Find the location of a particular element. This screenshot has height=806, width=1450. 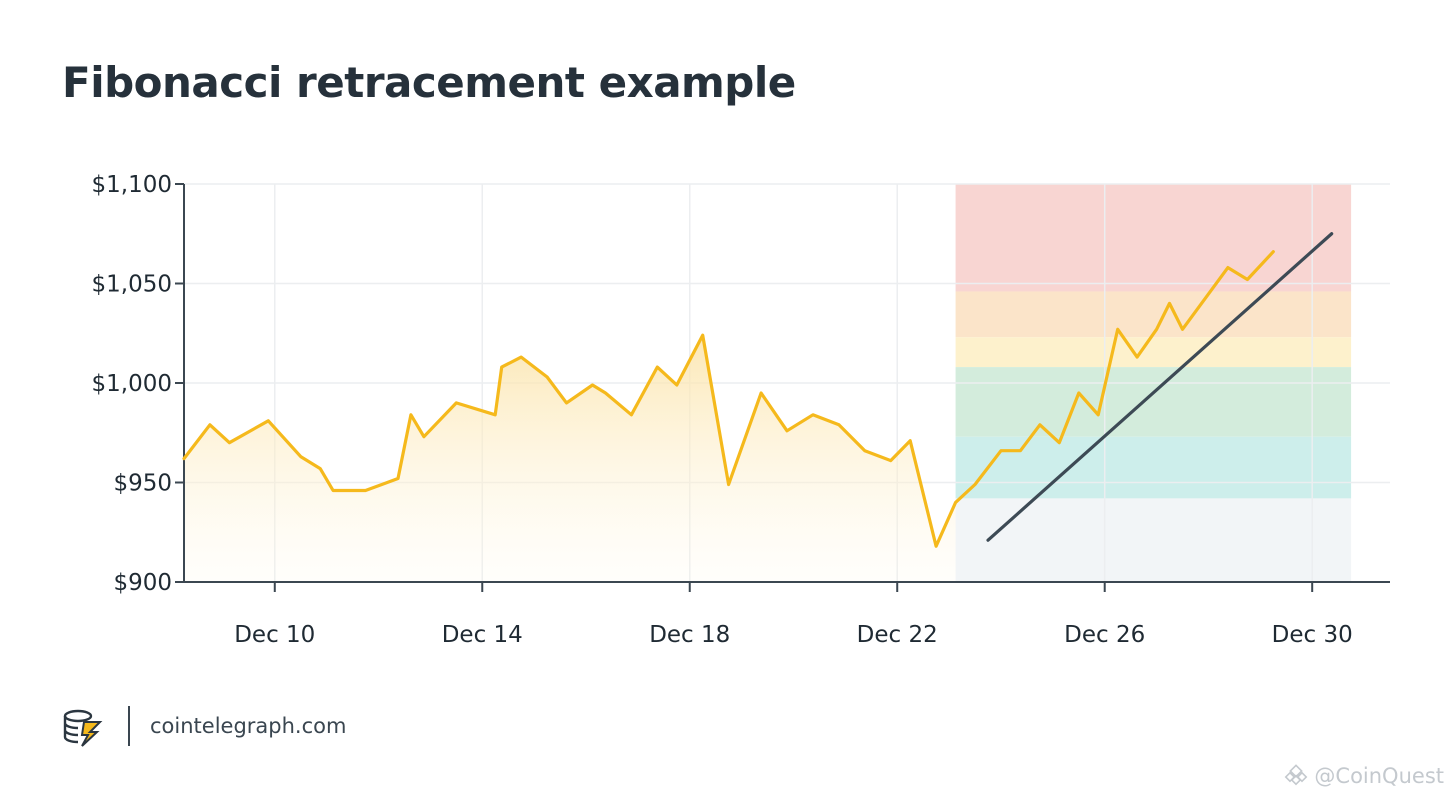

y-tick-label: $900 is located at coordinates (142, 583).